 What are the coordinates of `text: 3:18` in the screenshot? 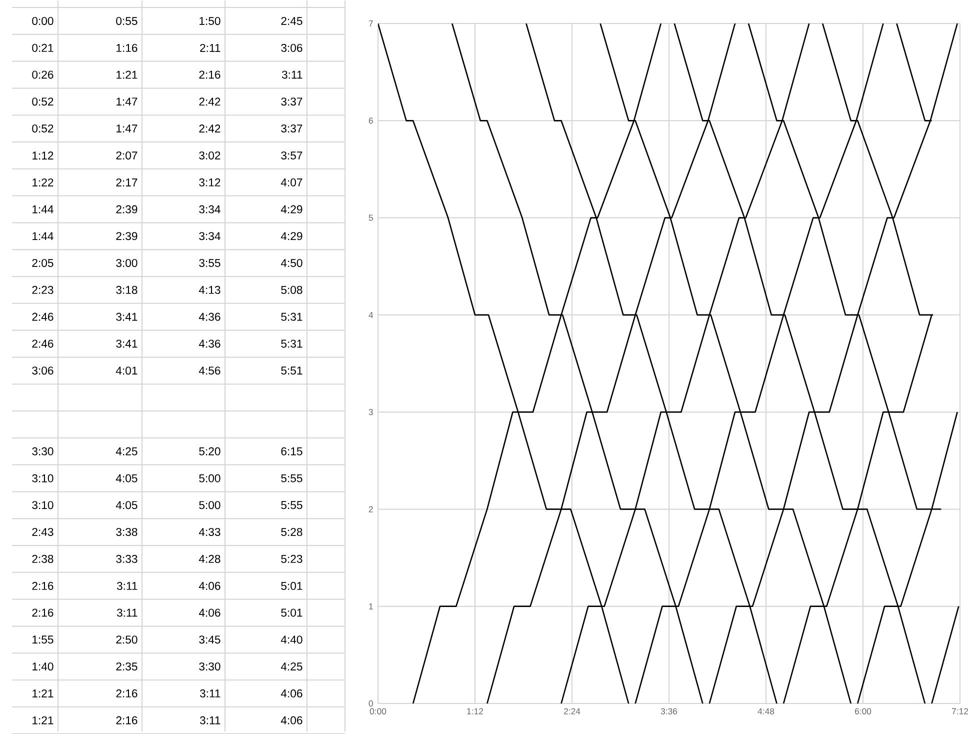 It's located at (127, 290).